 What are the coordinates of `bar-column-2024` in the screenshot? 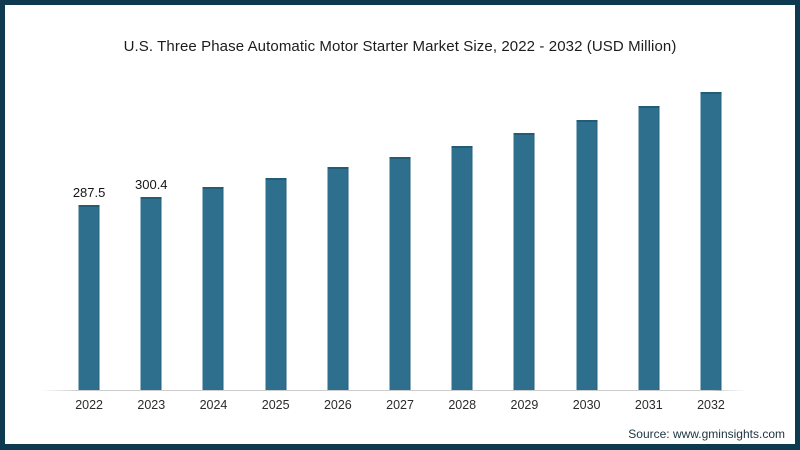 It's located at (213, 230).